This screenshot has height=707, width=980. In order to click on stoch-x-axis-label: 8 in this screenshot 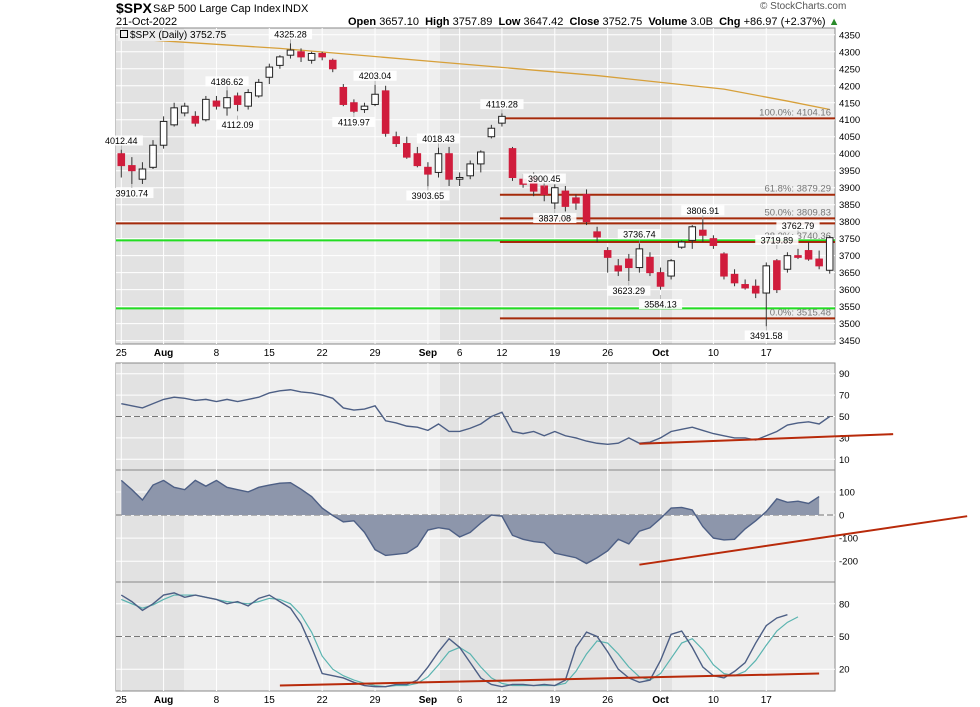, I will do `click(217, 700)`.